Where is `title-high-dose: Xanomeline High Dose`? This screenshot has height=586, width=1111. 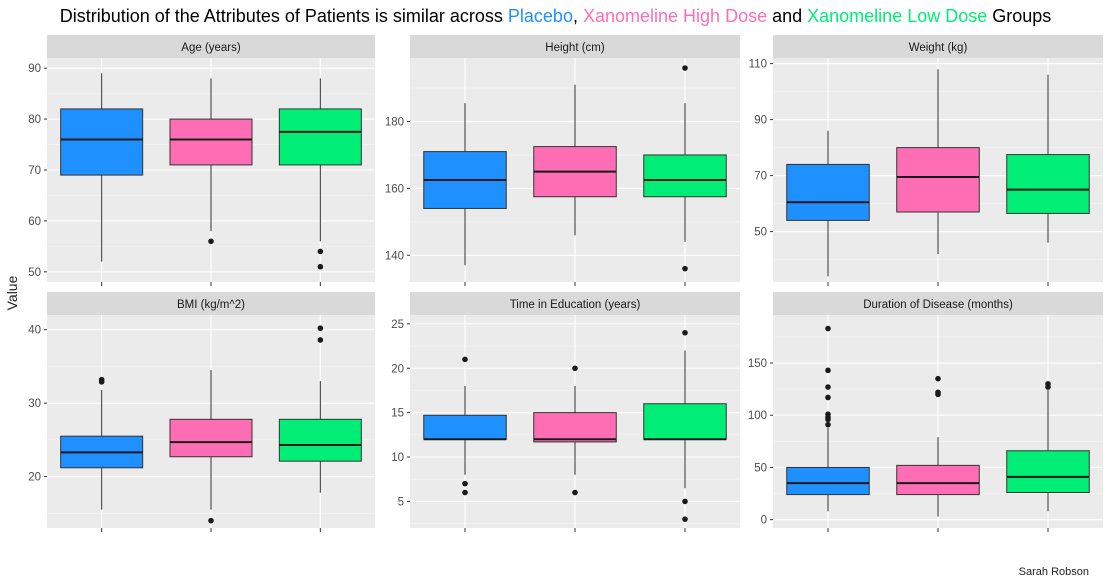 title-high-dose: Xanomeline High Dose is located at coordinates (675, 16).